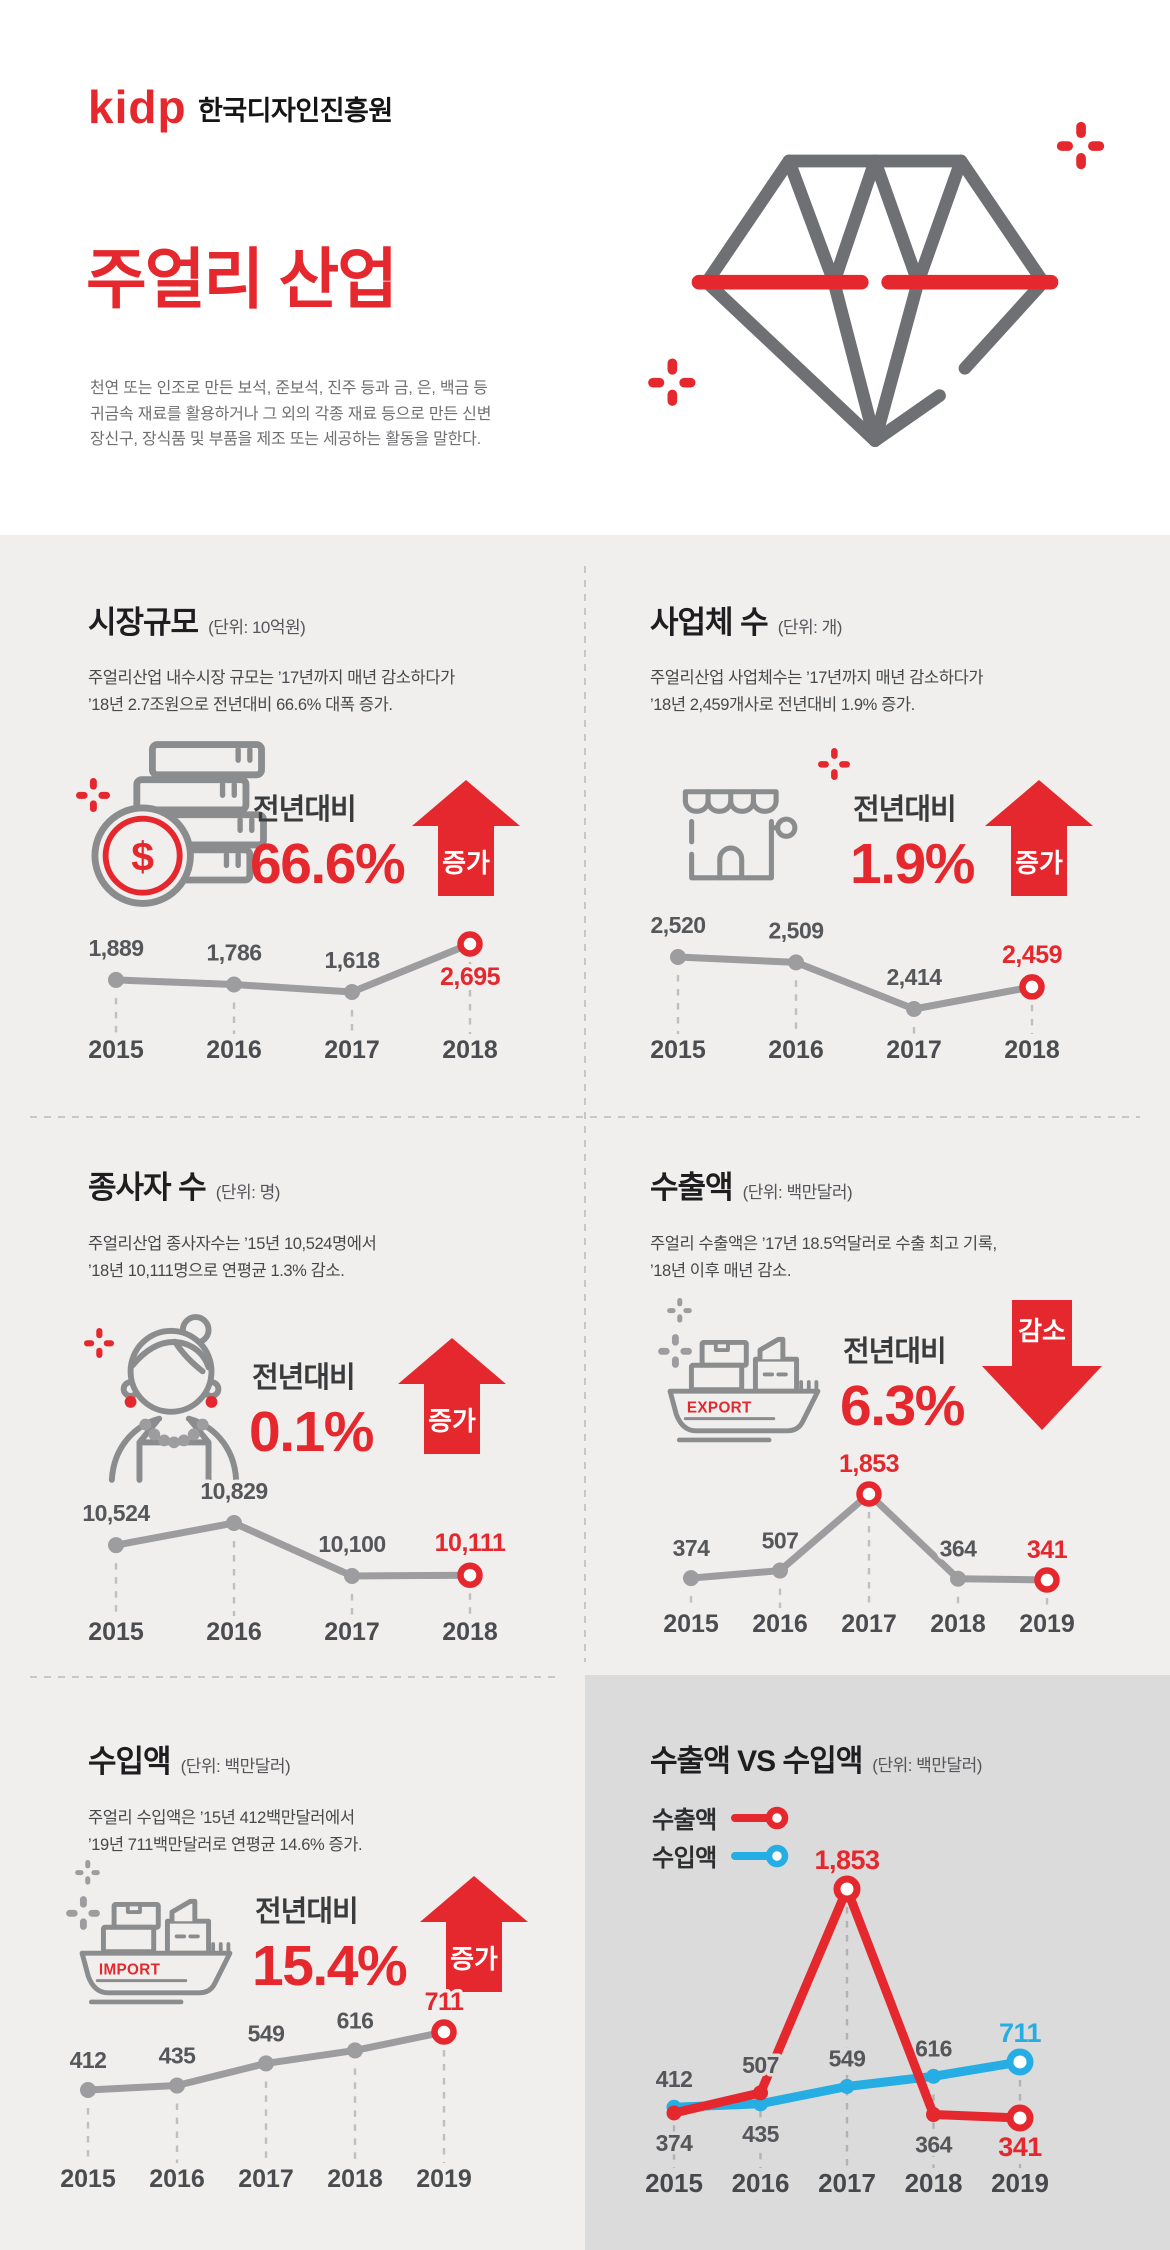 Image resolution: width=1170 pixels, height=2250 pixels. Describe the element at coordinates (782, 705) in the screenshot. I see `desc-line: ’18년 2,459개사로 전년대비 1.9% 증가.` at that location.